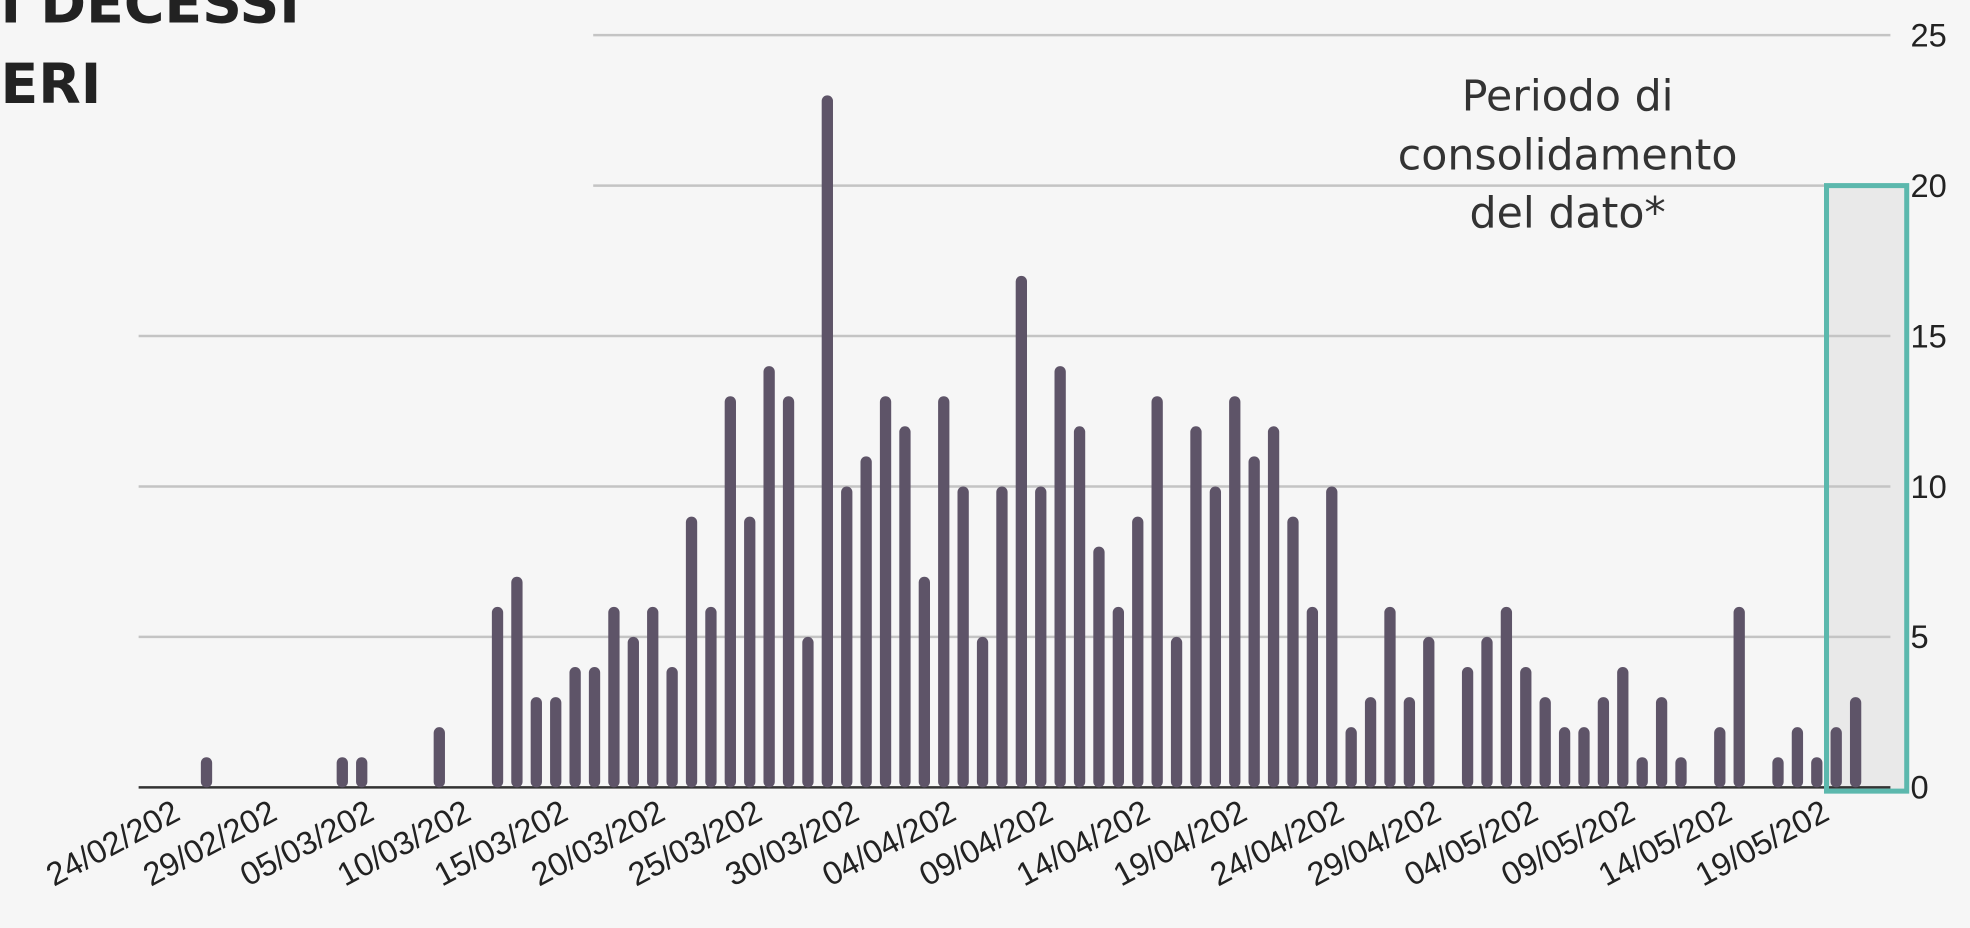 The height and width of the screenshot is (928, 1970). I want to click on chart-title: I DECESSI, so click(149, 18).